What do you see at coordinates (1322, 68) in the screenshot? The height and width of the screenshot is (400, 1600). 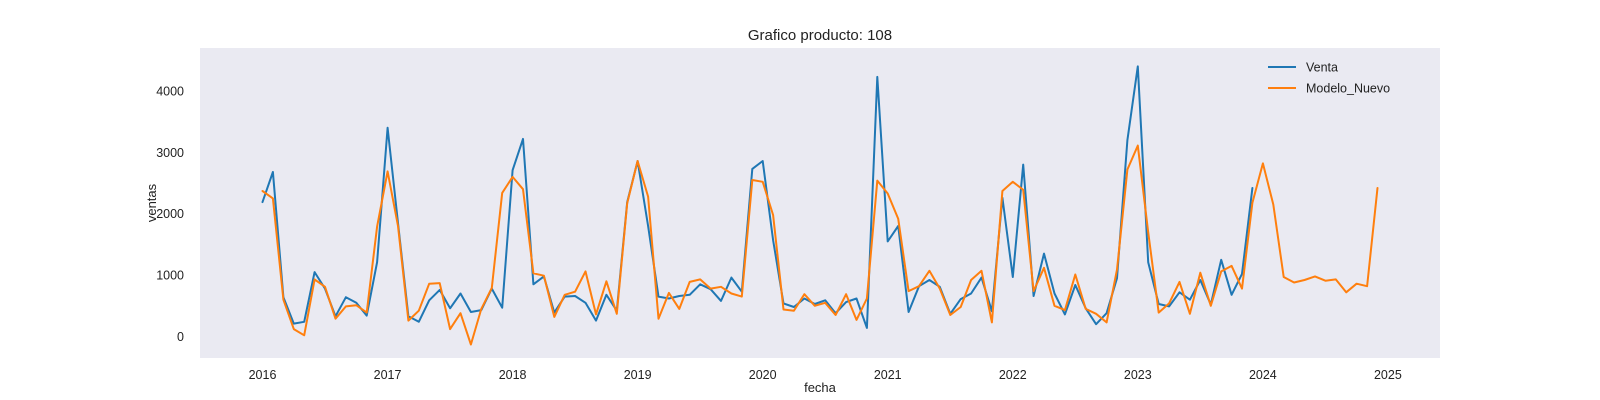 I see `legend-label: Venta` at bounding box center [1322, 68].